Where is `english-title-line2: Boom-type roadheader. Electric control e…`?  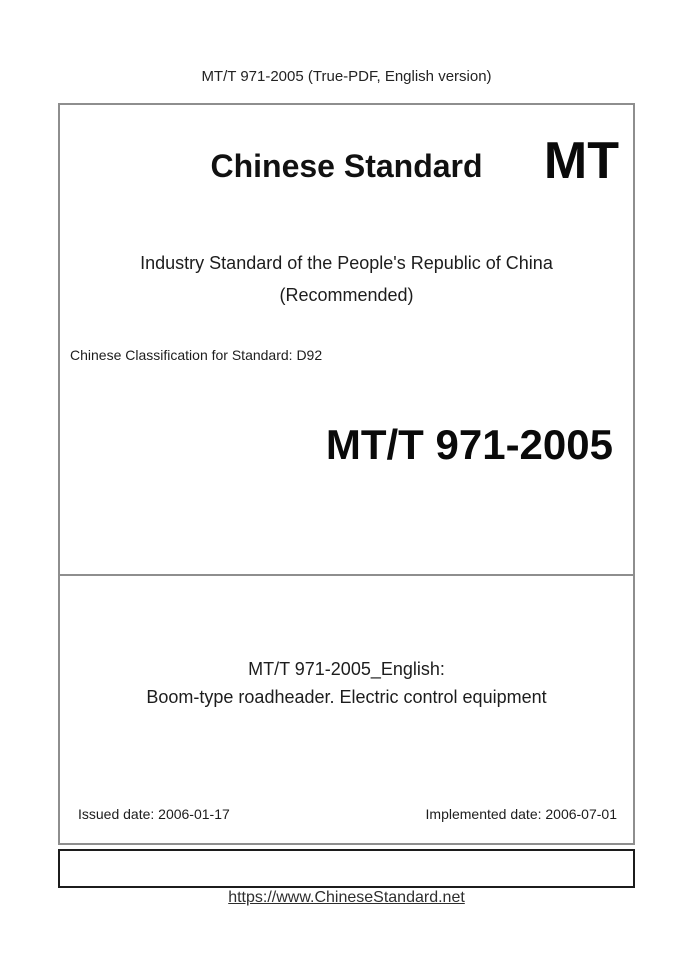
english-title-line2: Boom-type roadheader. Electric control e… is located at coordinates (346, 697).